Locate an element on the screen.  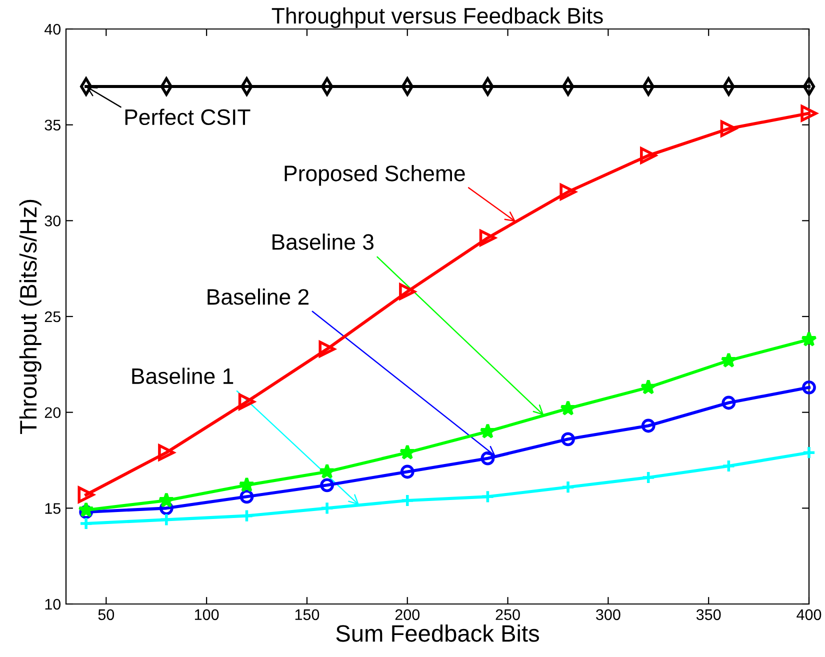
x-tick-label: 100 is located at coordinates (206, 614).